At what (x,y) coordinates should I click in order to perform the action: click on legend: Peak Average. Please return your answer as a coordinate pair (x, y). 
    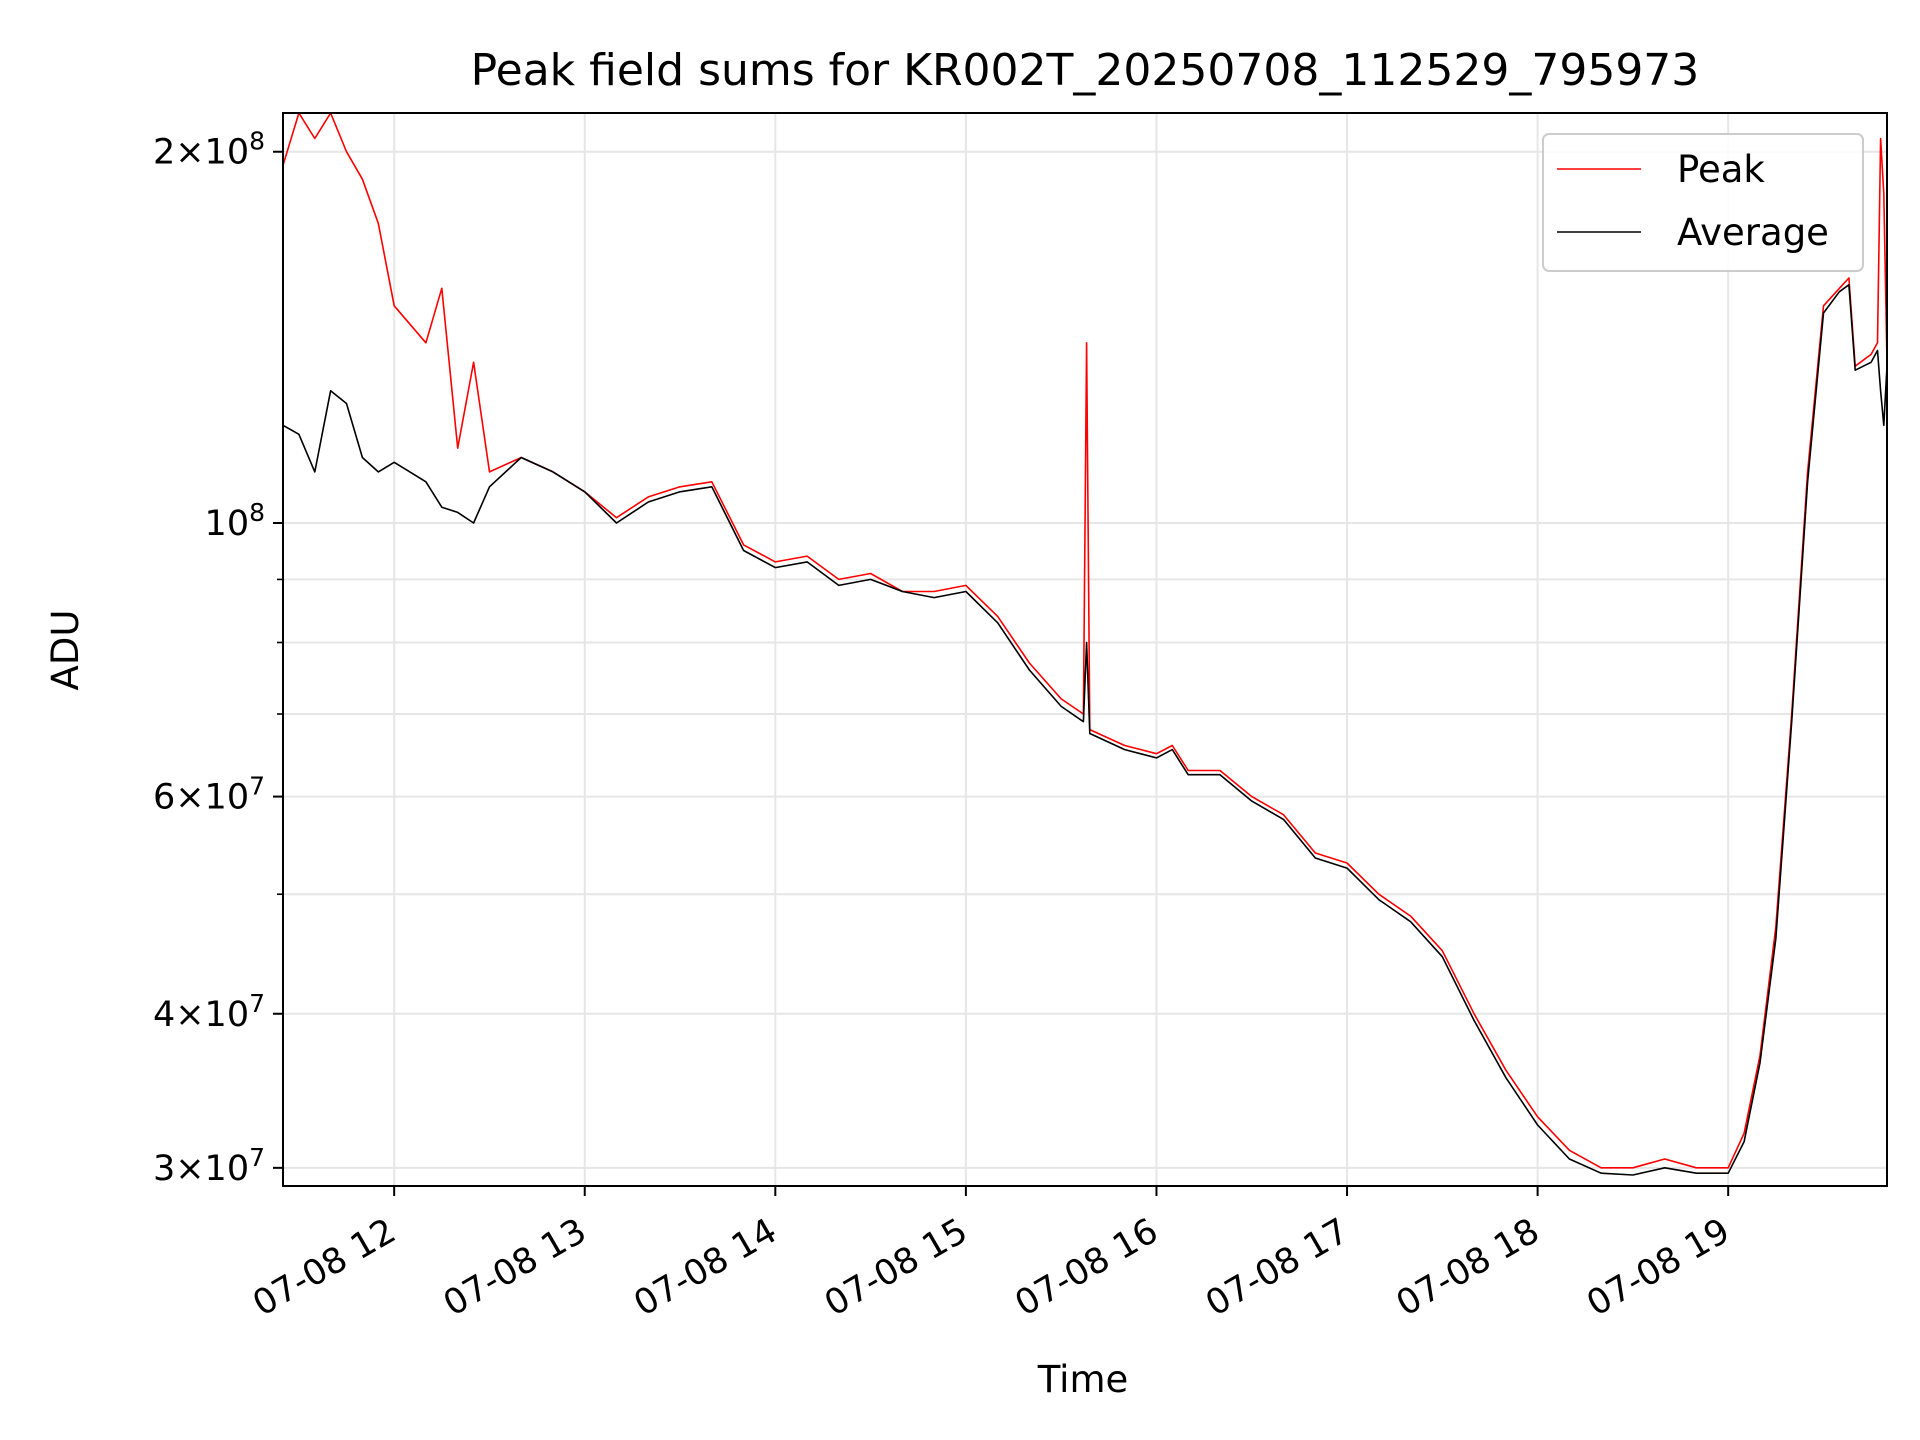
    Looking at the image, I should click on (1703, 202).